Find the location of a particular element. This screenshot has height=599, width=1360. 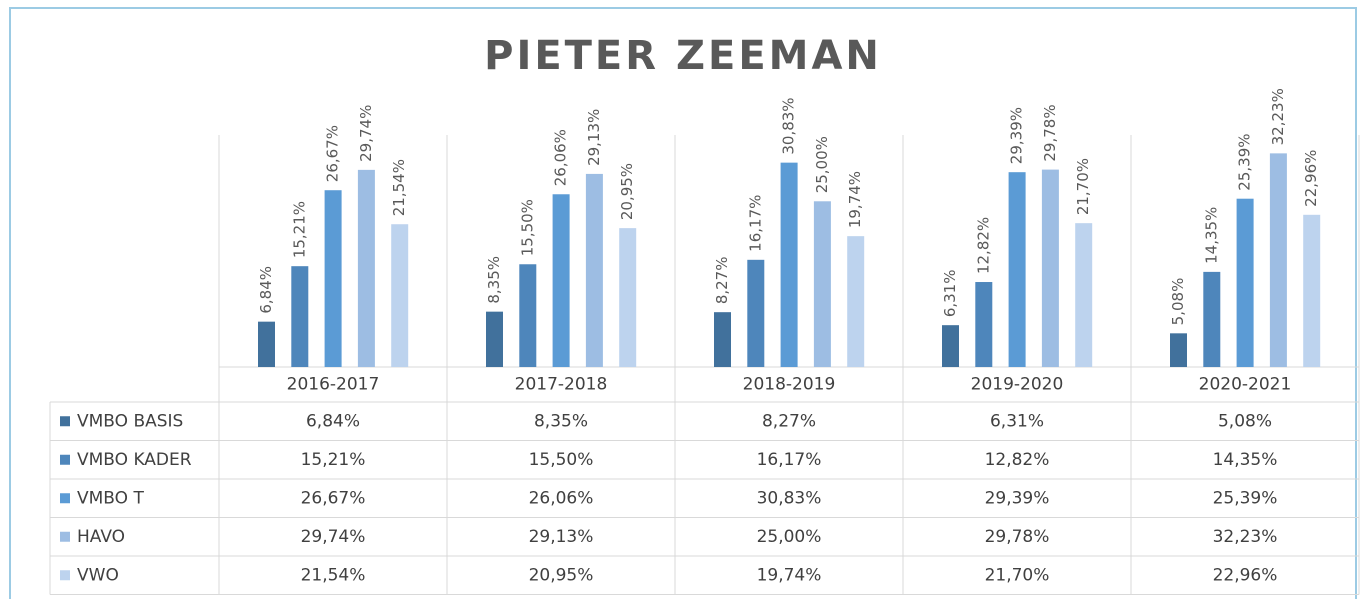

legend-label: VMBO KADER is located at coordinates (134, 460).